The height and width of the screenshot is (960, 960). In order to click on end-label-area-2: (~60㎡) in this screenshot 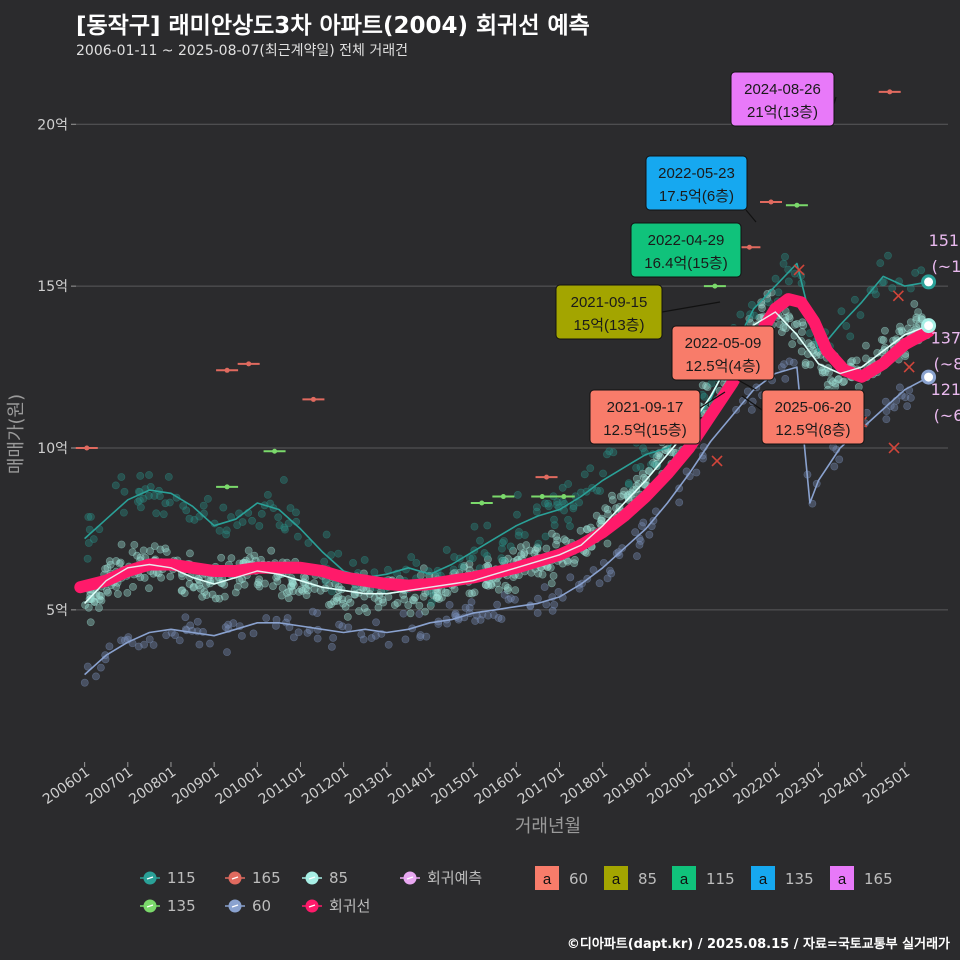, I will do `click(947, 415)`.